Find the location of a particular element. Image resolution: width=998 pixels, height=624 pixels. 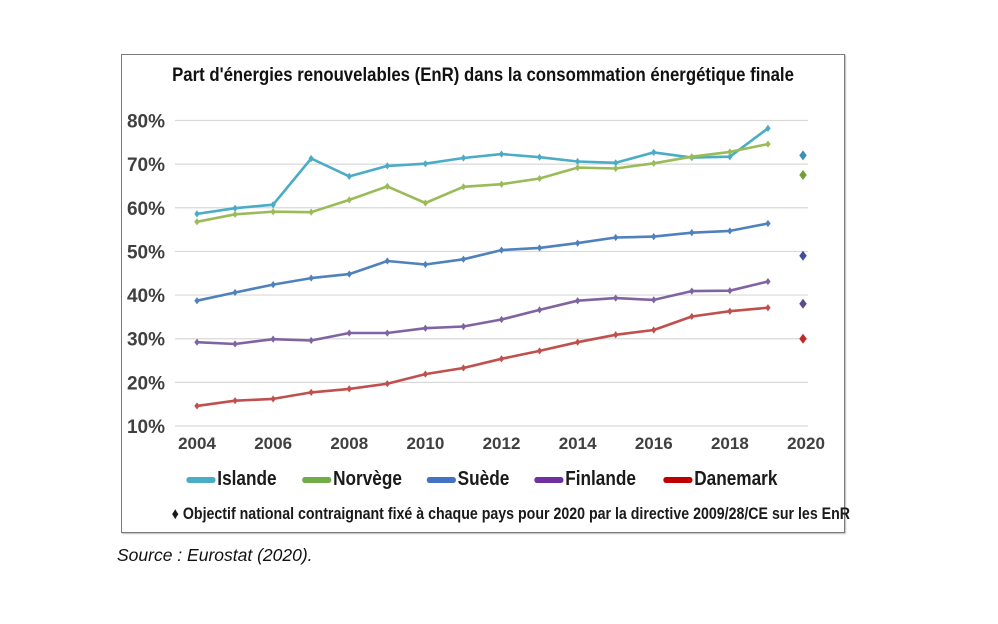

legend-item-finlande: Finlande is located at coordinates (585, 479).